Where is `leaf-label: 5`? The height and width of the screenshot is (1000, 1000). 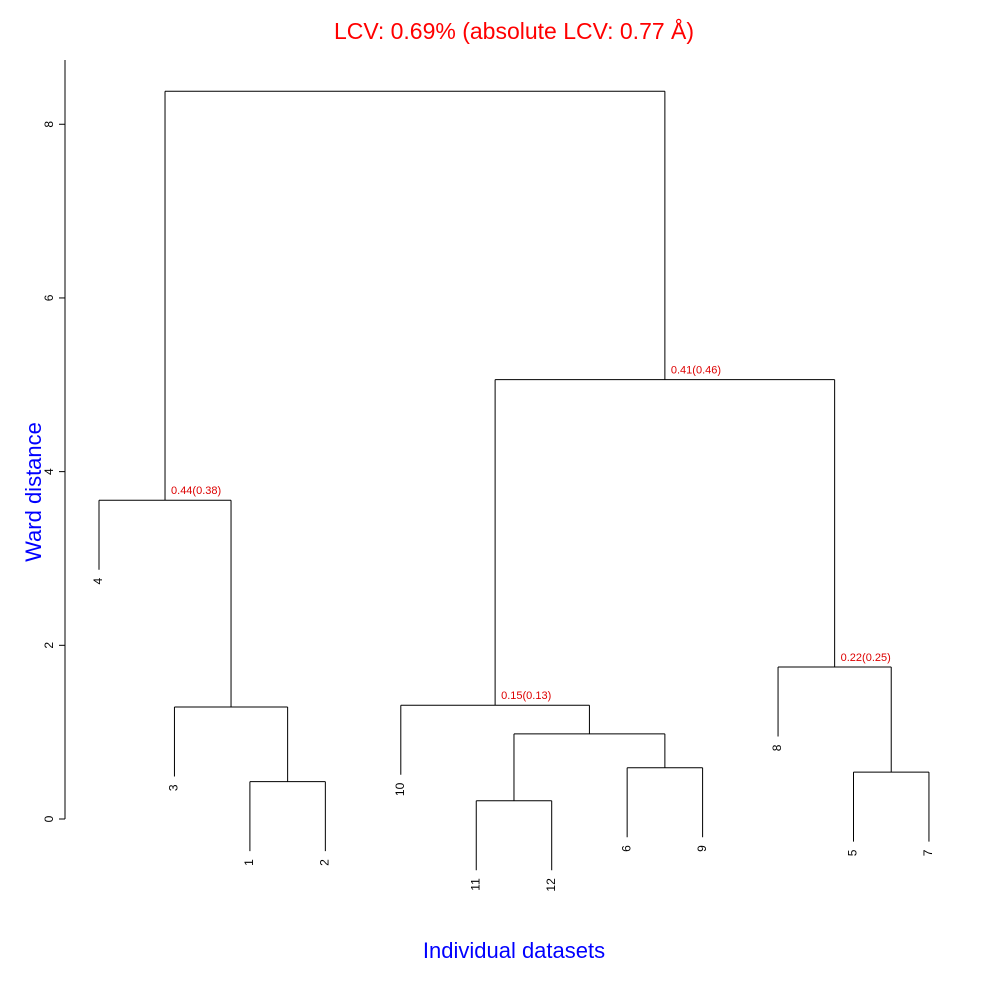
leaf-label: 5 is located at coordinates (853, 852).